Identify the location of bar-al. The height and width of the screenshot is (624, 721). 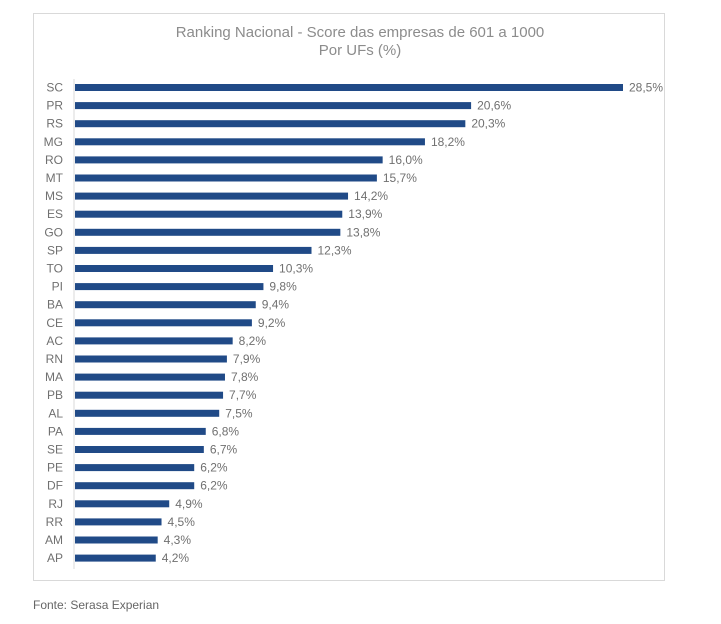
(147, 413).